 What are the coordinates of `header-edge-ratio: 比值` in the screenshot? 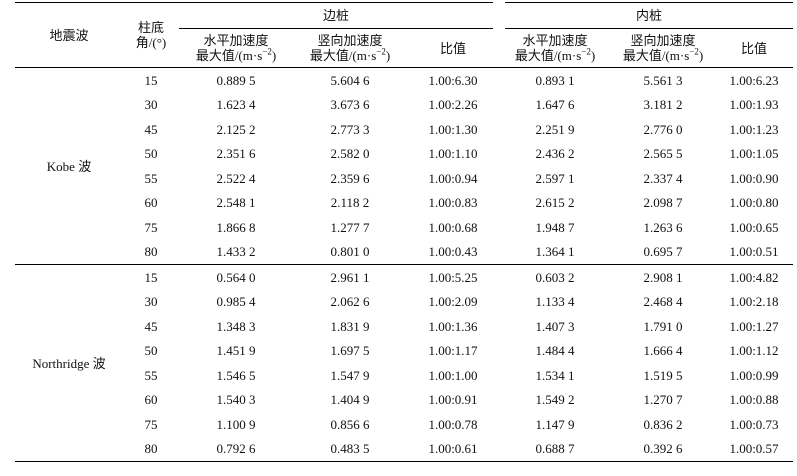 It's located at (453, 48).